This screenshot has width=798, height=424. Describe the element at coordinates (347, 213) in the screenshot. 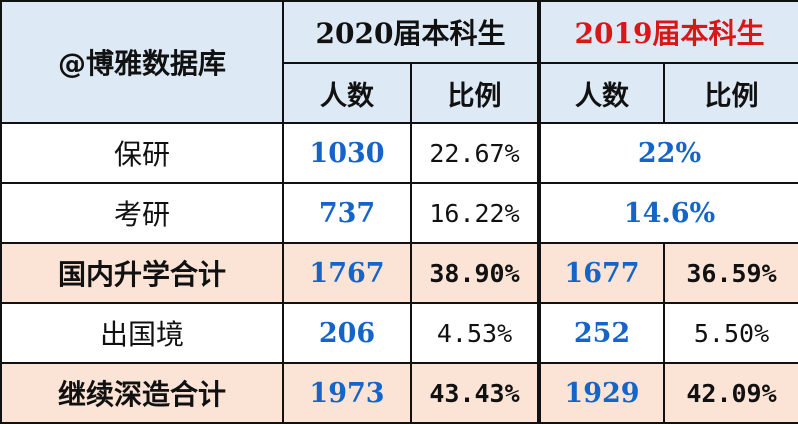

I see `count-2020: 737` at that location.